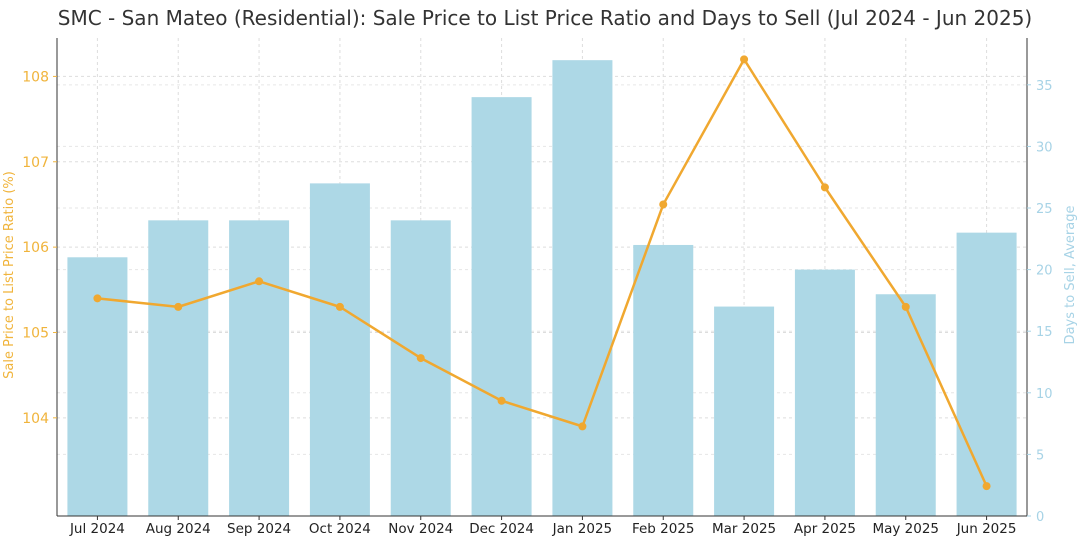 Image resolution: width=1090 pixels, height=545 pixels. Describe the element at coordinates (97, 529) in the screenshot. I see `x-tick-label: Jul 2024` at that location.